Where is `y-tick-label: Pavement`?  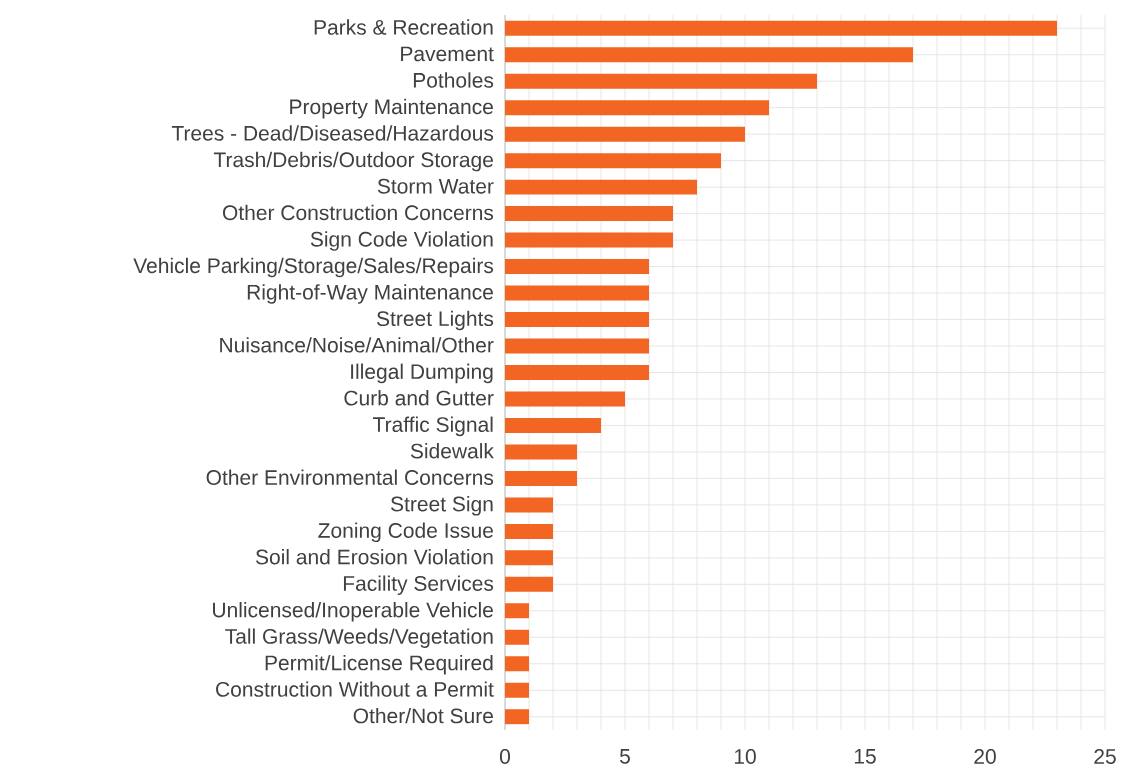 y-tick-label: Pavement is located at coordinates (447, 54).